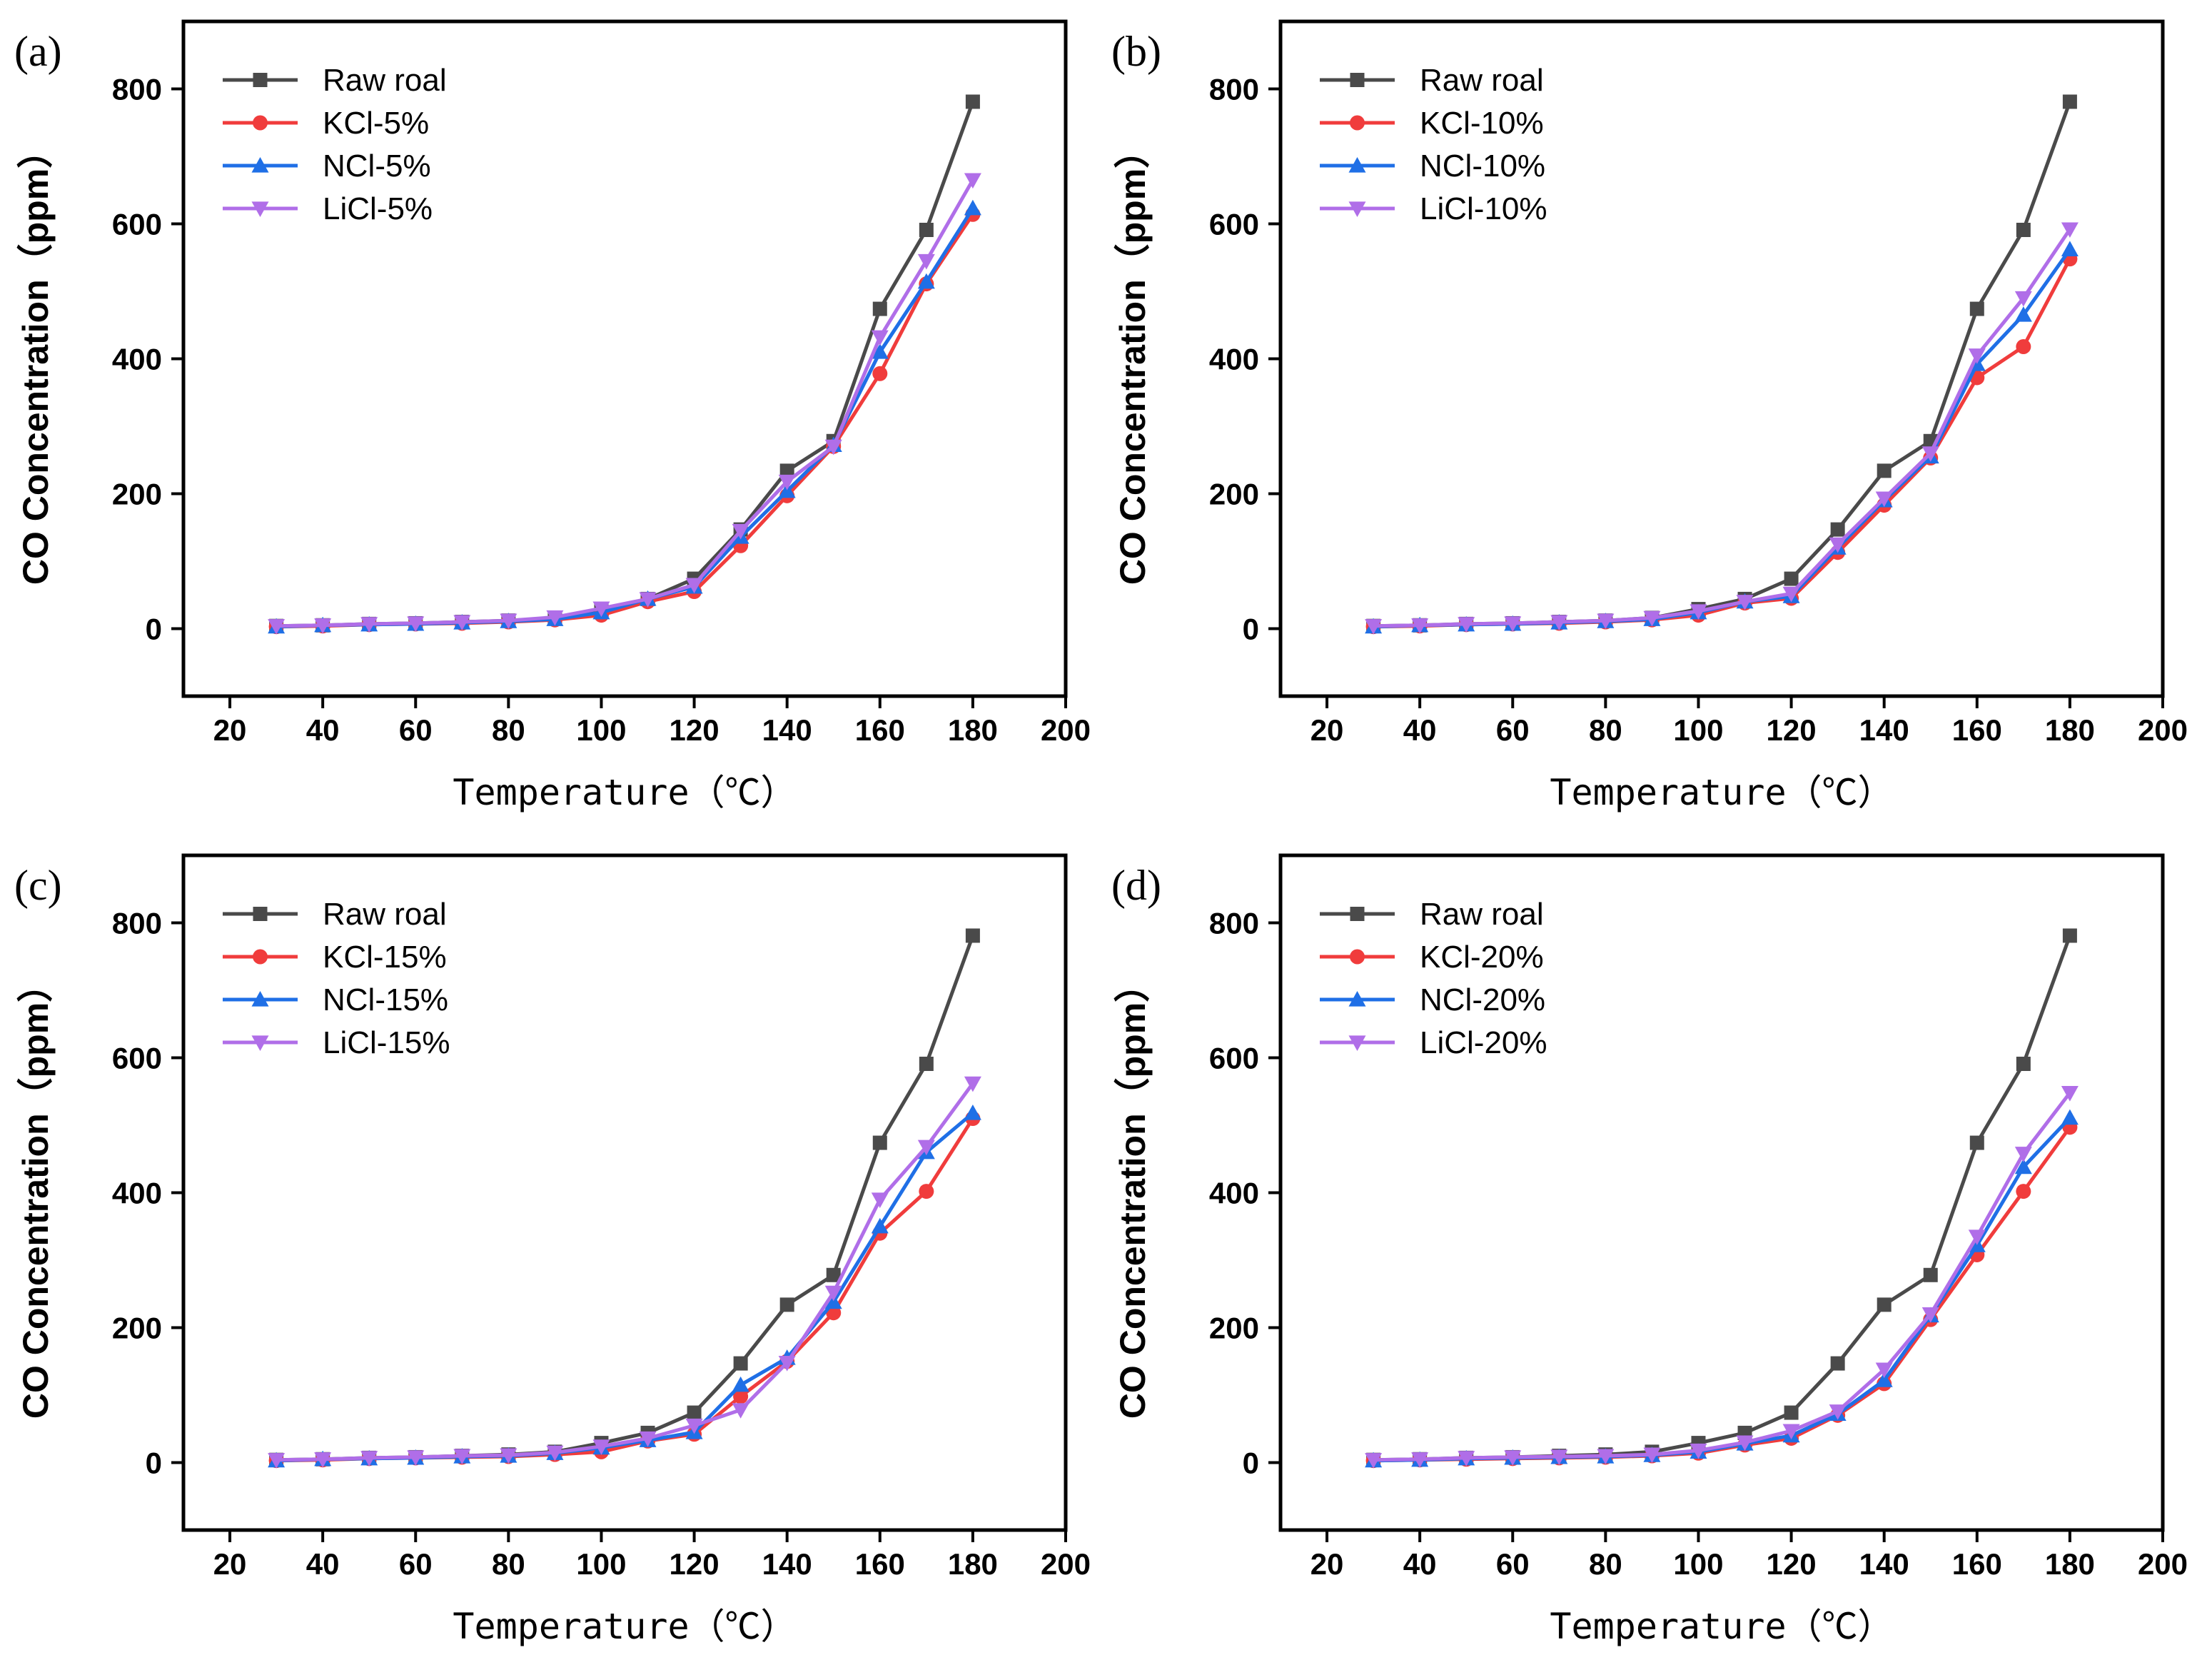  What do you see at coordinates (1884, 1564) in the screenshot?
I see `x-tick-label: 140` at bounding box center [1884, 1564].